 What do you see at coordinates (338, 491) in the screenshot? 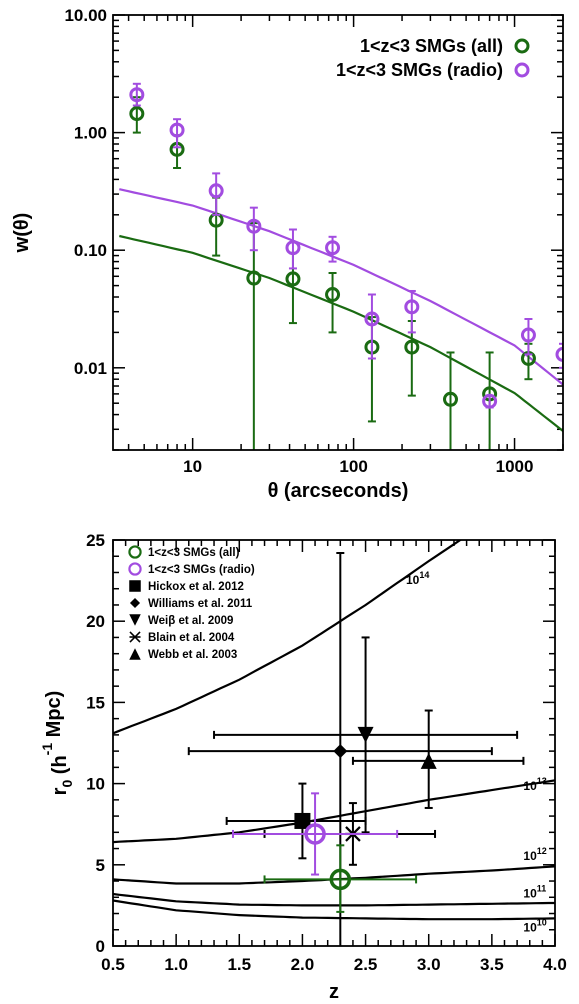
I see `x-axis-label: θ (arcseconds)` at bounding box center [338, 491].